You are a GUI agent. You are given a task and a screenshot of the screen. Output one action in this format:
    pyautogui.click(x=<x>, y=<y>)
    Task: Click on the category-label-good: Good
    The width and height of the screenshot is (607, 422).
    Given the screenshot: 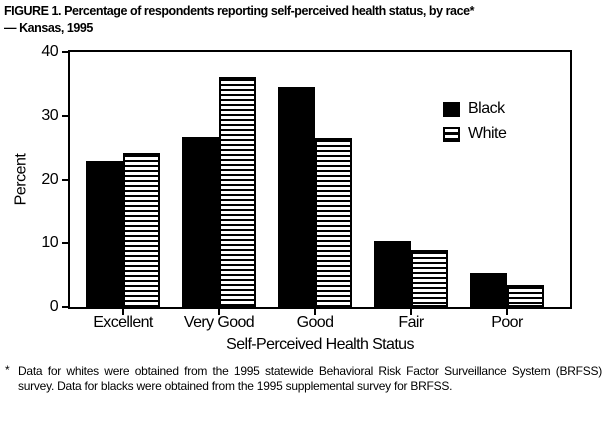 What is the action you would take?
    pyautogui.click(x=315, y=322)
    